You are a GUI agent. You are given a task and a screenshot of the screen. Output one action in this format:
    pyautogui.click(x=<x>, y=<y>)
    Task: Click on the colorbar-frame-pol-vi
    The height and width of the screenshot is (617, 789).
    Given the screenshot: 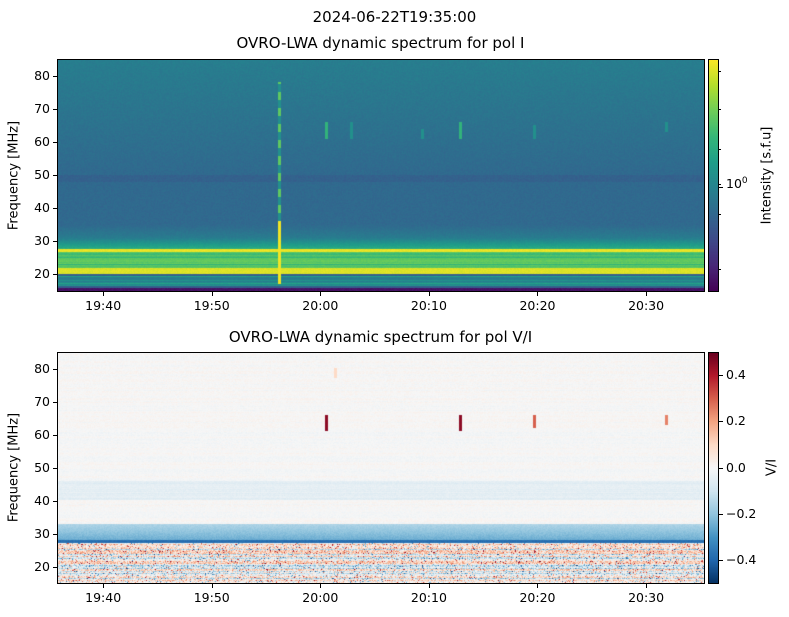 What is the action you would take?
    pyautogui.click(x=713, y=468)
    